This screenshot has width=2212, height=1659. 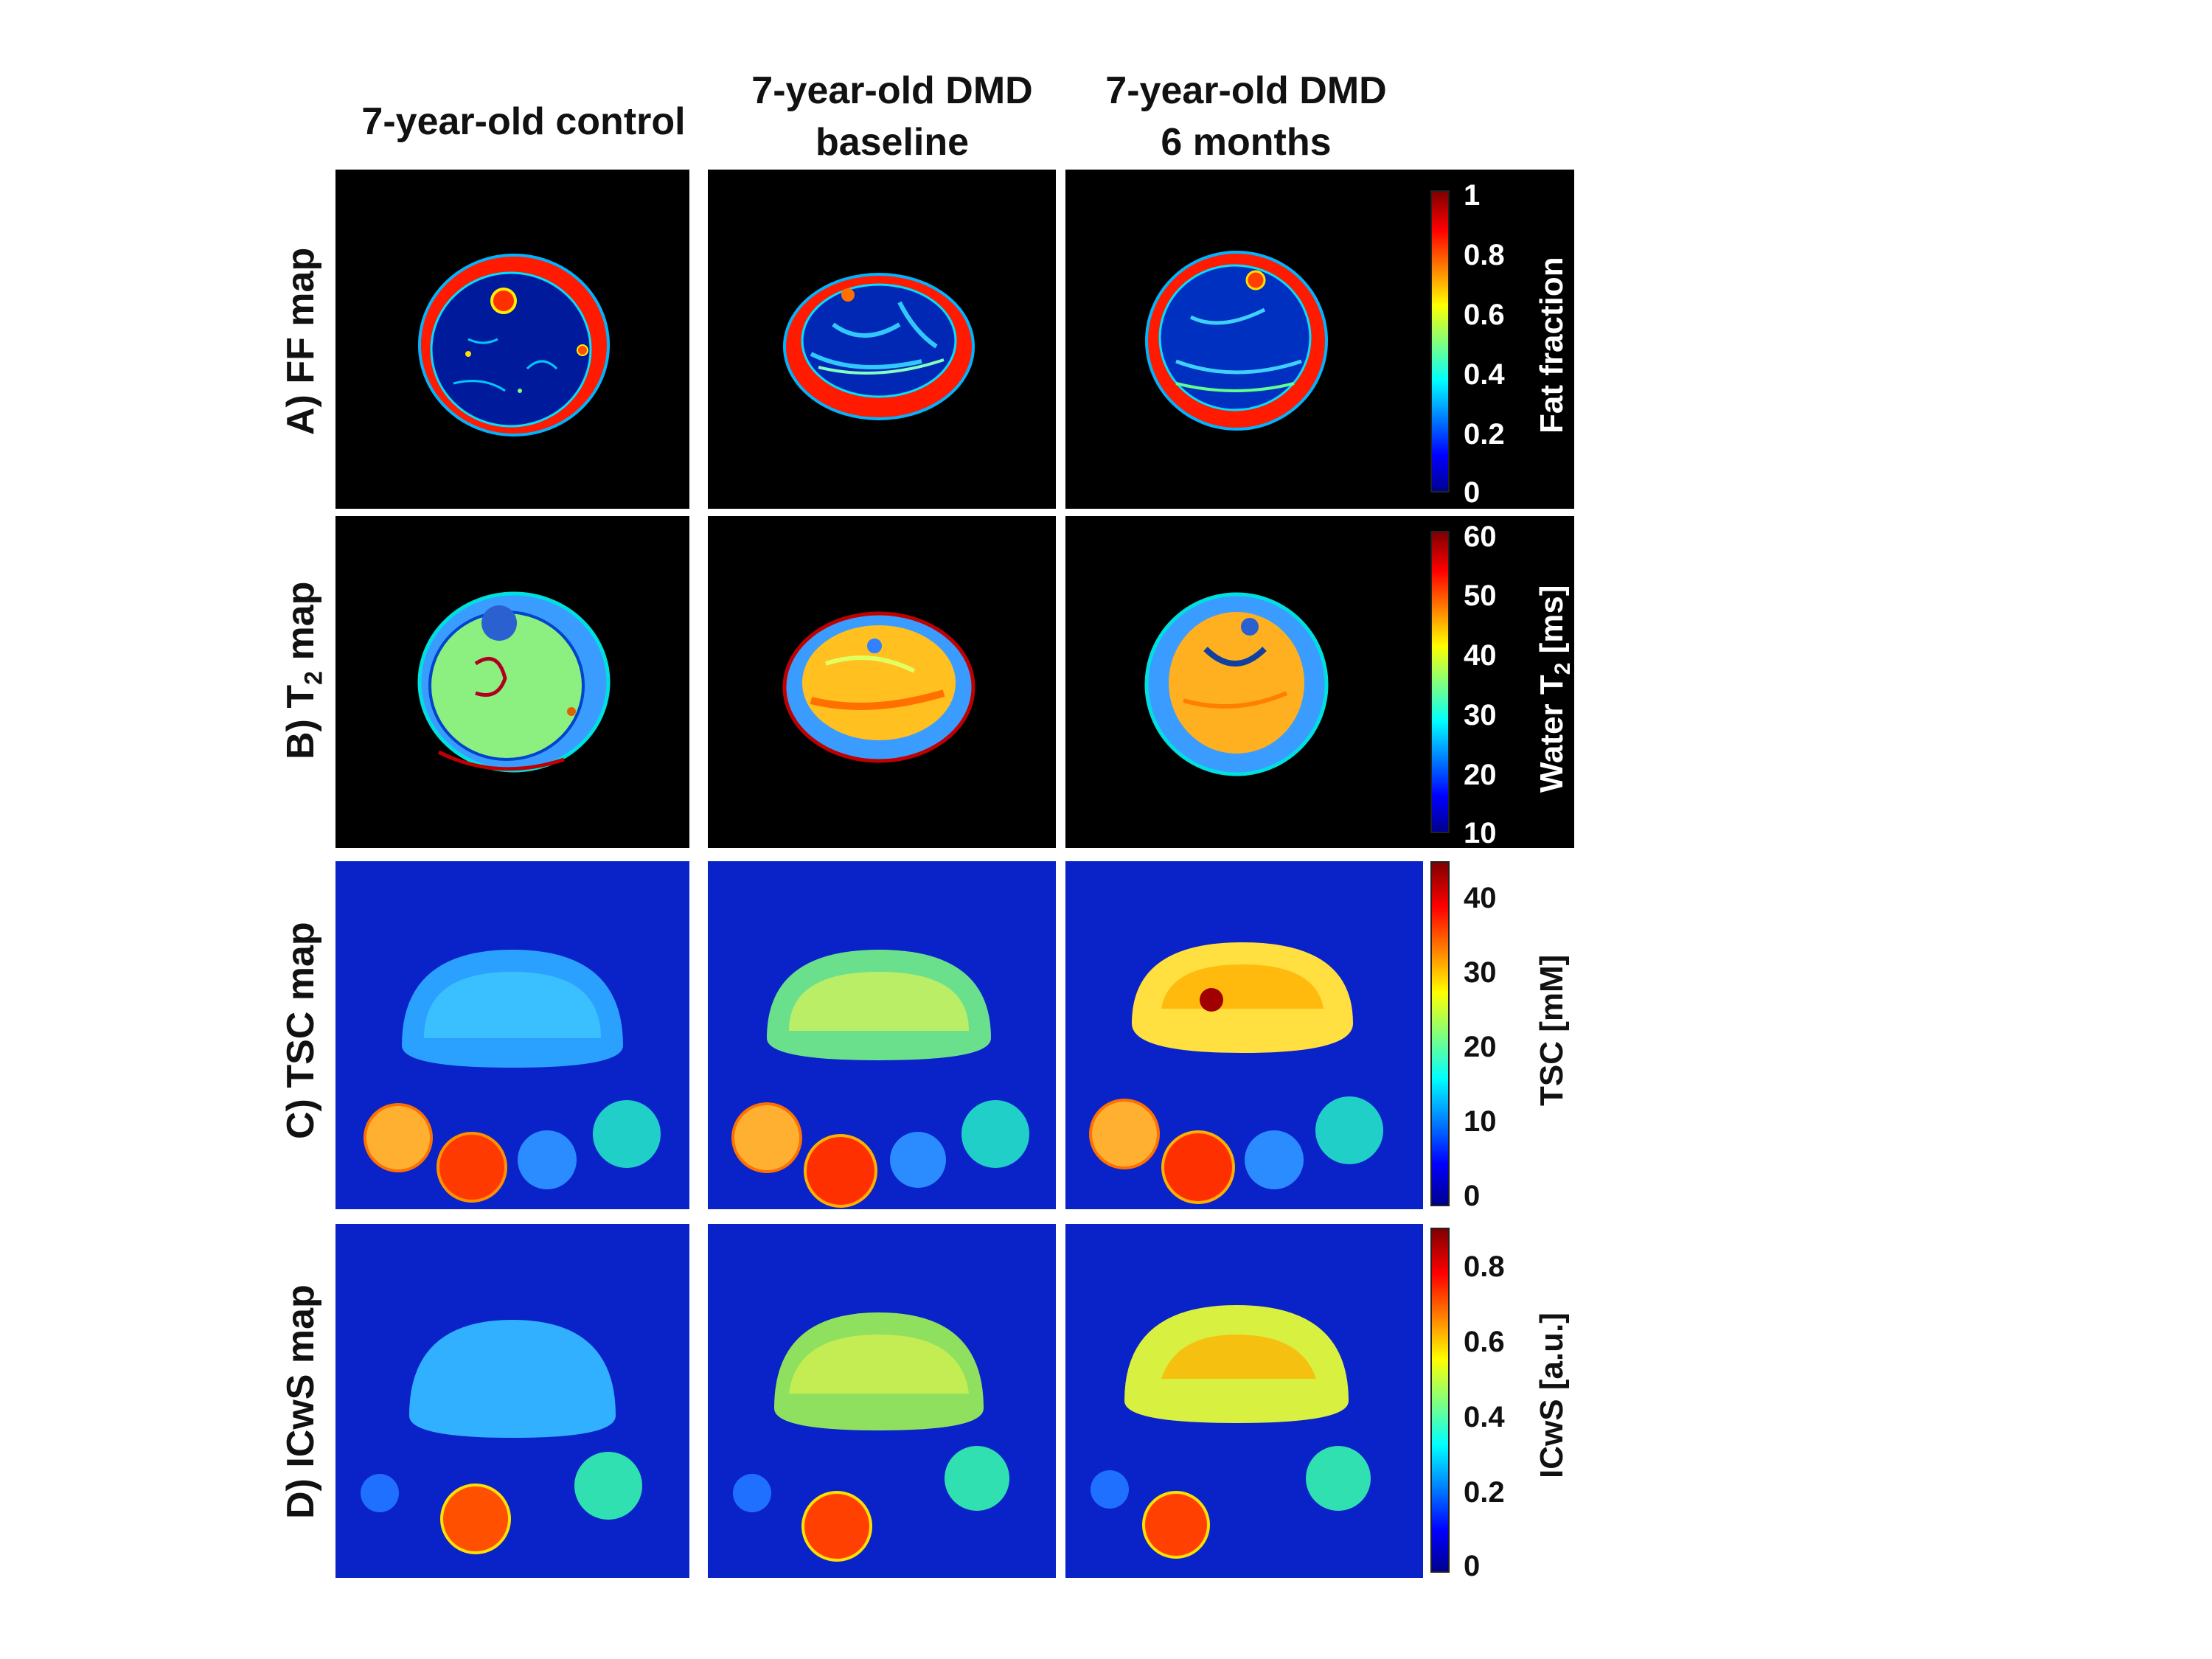 I want to click on icws-tick: 0, so click(x=1472, y=1566).